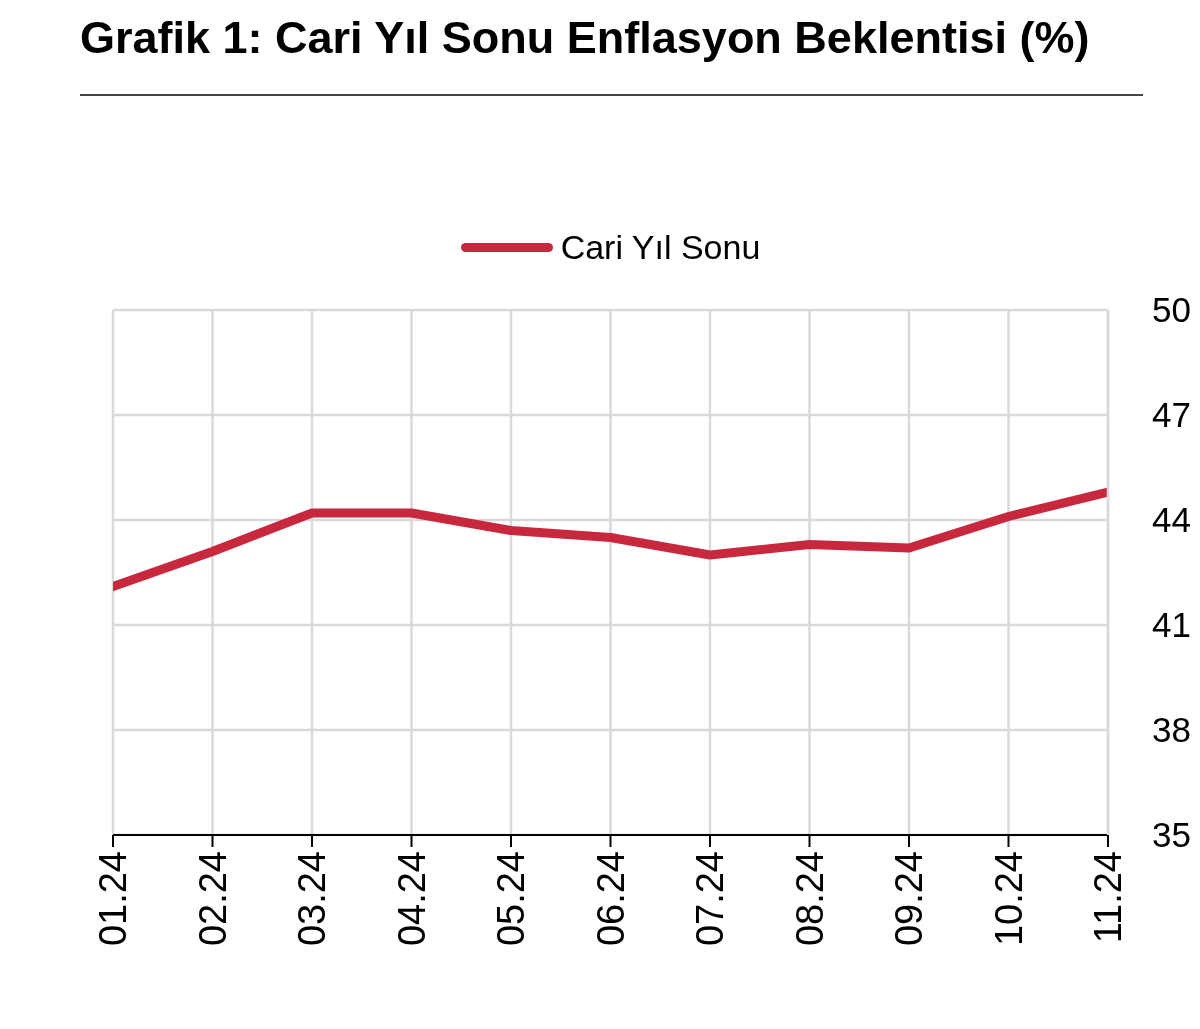  I want to click on x-tick-label: 03.24, so click(312, 899).